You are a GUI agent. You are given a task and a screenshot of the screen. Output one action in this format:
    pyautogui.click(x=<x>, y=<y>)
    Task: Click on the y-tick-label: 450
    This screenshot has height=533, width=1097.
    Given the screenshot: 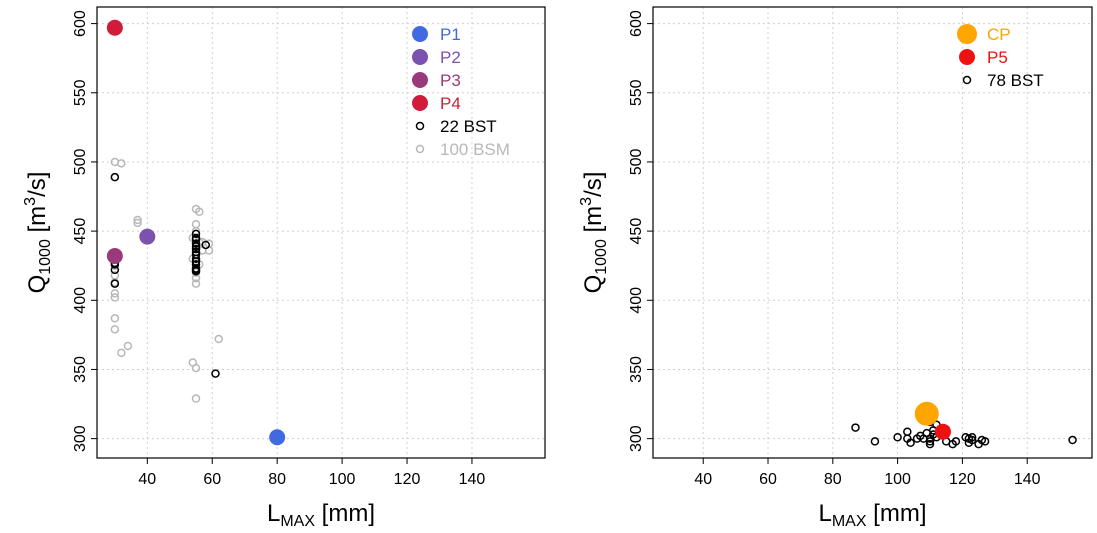 What is the action you would take?
    pyautogui.click(x=636, y=231)
    